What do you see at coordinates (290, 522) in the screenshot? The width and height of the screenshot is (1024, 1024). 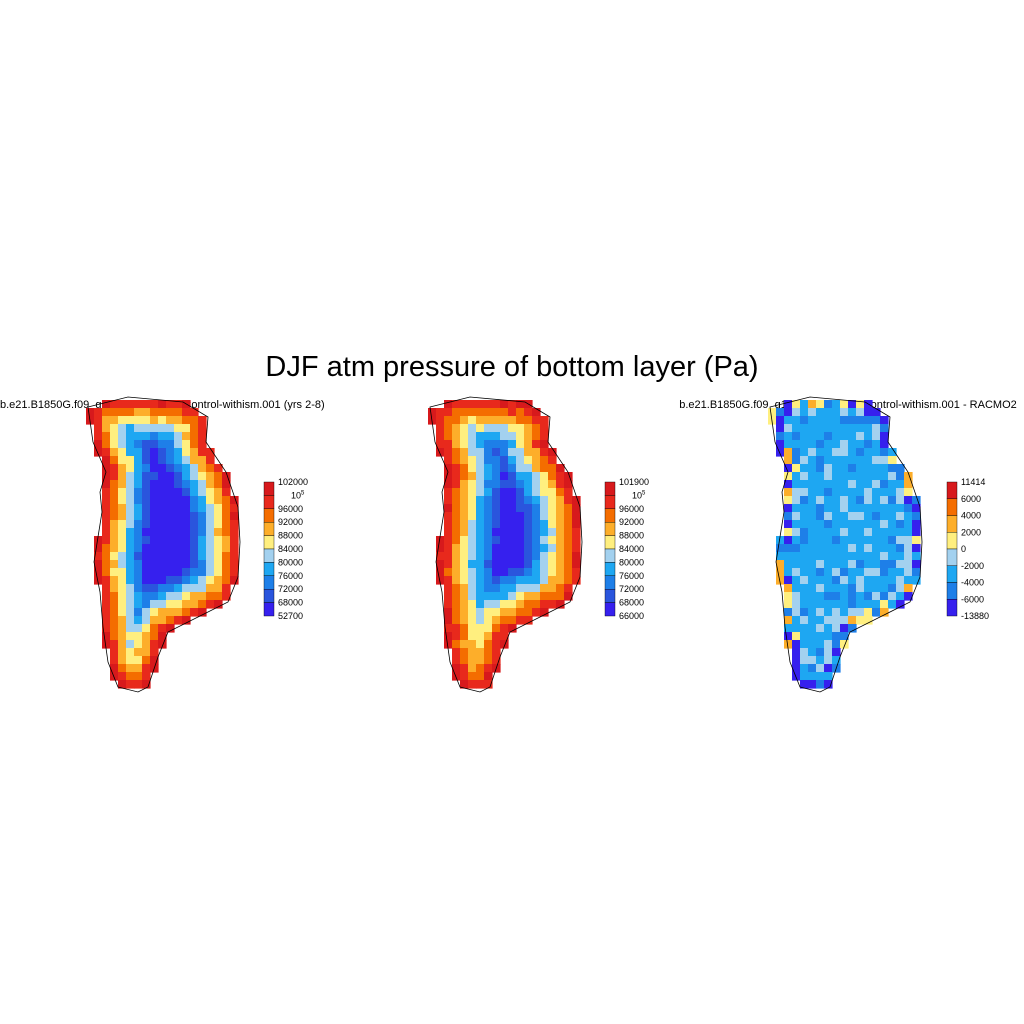 I see `colorbar-label: 92000` at bounding box center [290, 522].